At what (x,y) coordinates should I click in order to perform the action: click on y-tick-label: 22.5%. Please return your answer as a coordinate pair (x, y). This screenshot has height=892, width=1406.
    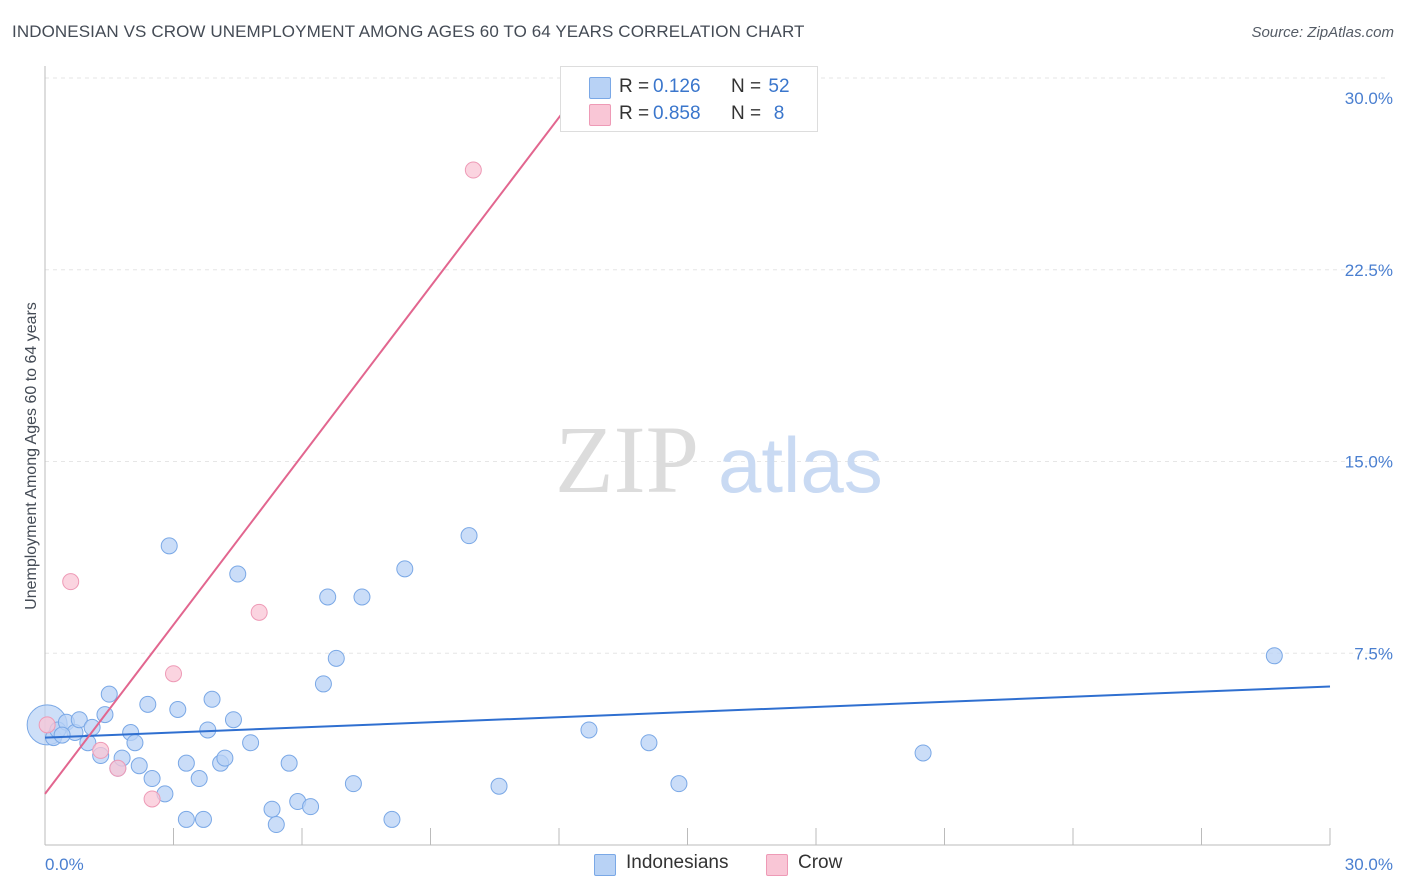
    Looking at the image, I should click on (1369, 270).